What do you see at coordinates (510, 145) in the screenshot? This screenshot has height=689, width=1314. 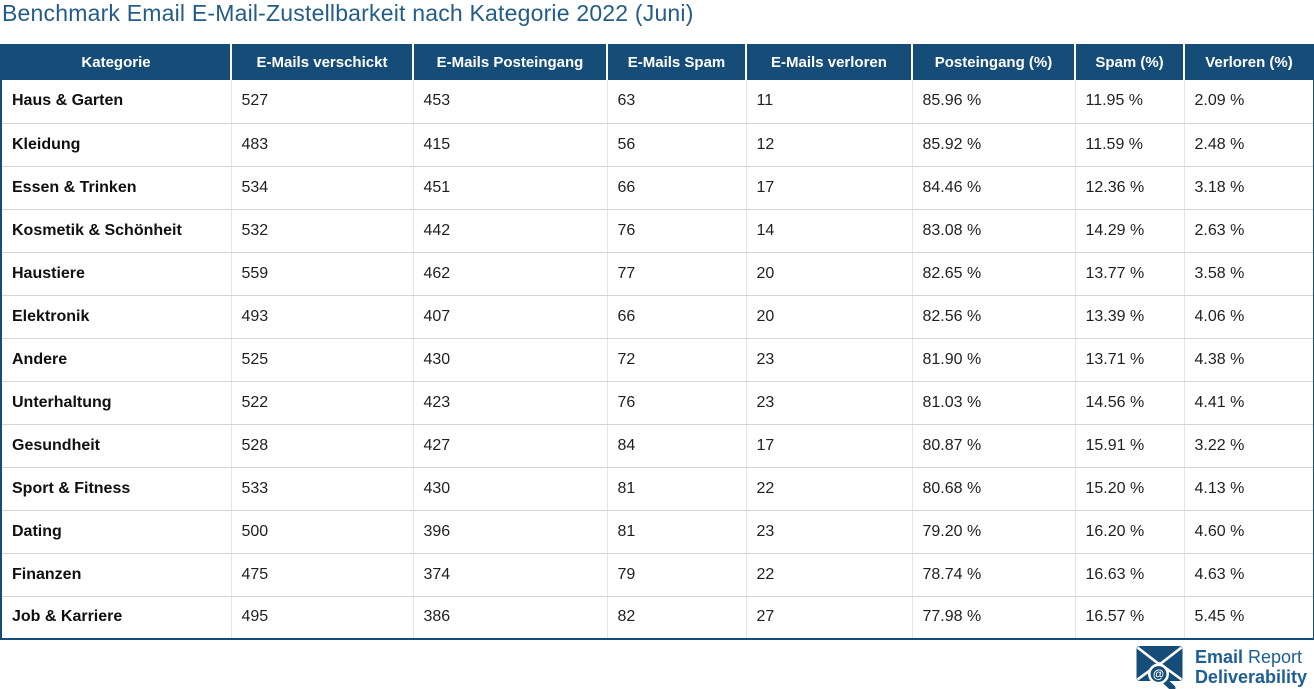 I see `value-cell: 415` at bounding box center [510, 145].